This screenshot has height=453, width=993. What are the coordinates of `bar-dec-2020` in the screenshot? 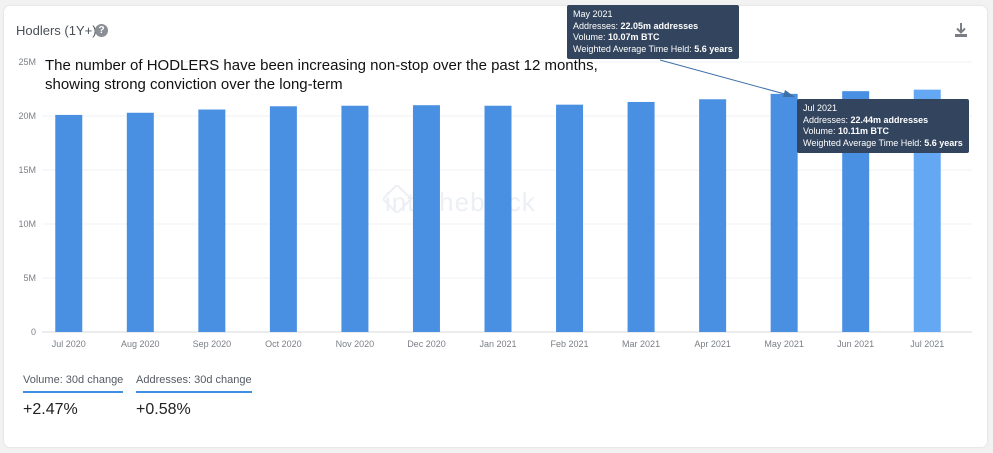 It's located at (426, 218).